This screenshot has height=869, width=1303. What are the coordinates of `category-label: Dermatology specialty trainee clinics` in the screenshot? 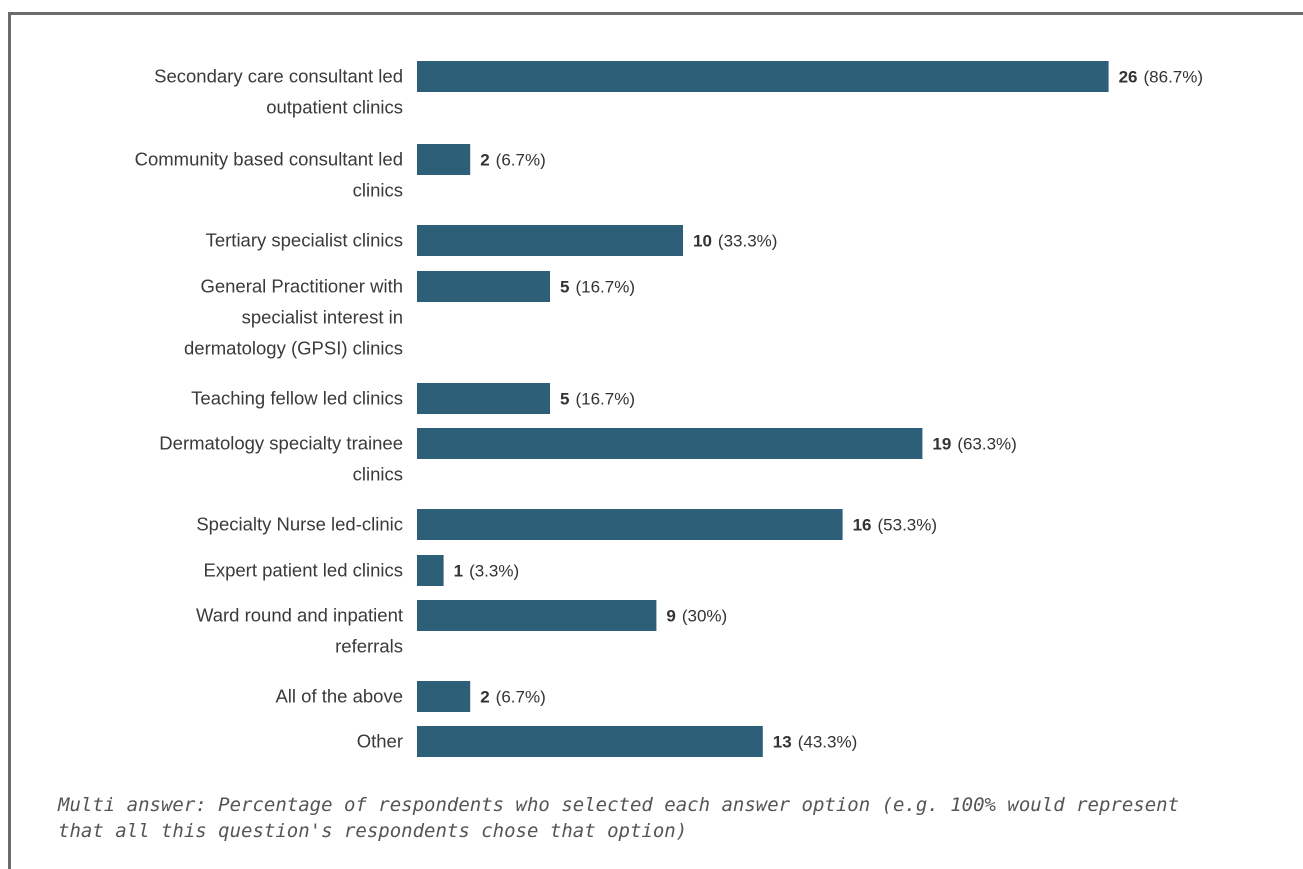 It's located at (281, 459).